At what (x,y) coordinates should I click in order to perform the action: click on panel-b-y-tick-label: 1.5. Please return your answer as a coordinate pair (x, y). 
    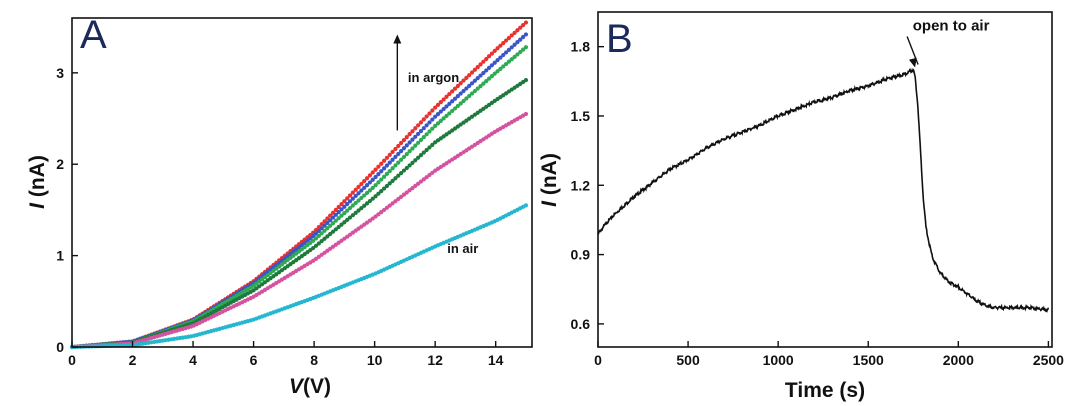
    Looking at the image, I should click on (581, 116).